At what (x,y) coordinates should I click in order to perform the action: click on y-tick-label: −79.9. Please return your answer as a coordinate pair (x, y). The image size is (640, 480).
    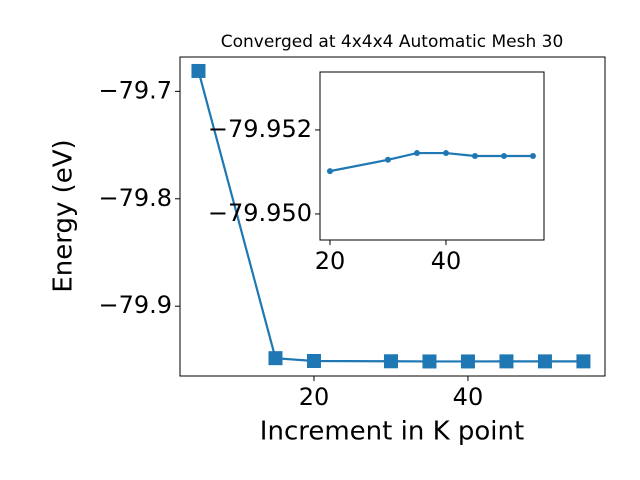
    Looking at the image, I should click on (135, 305).